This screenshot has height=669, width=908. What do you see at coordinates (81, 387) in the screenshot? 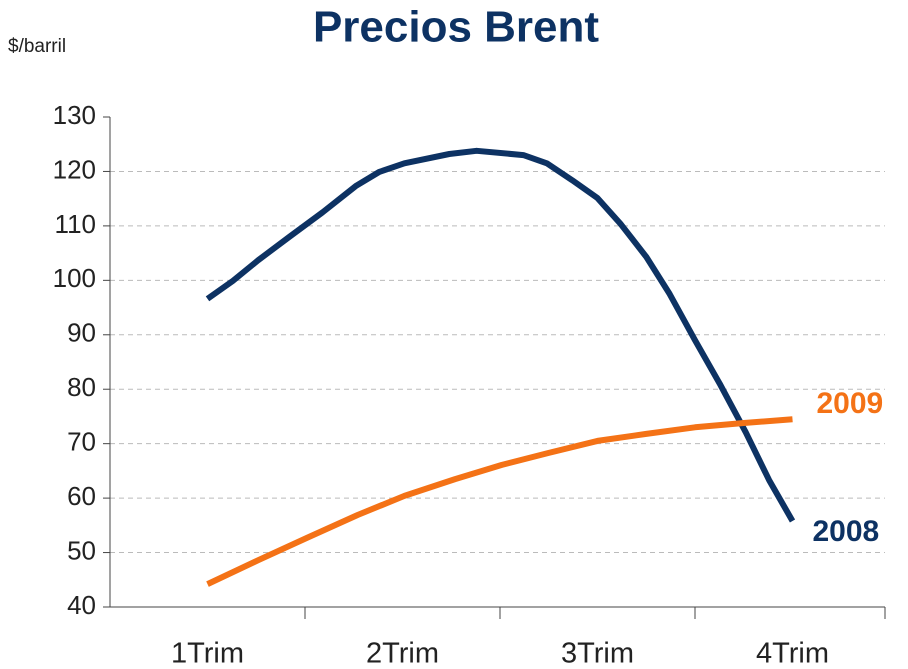
I see `y-tick-label: 80` at bounding box center [81, 387].